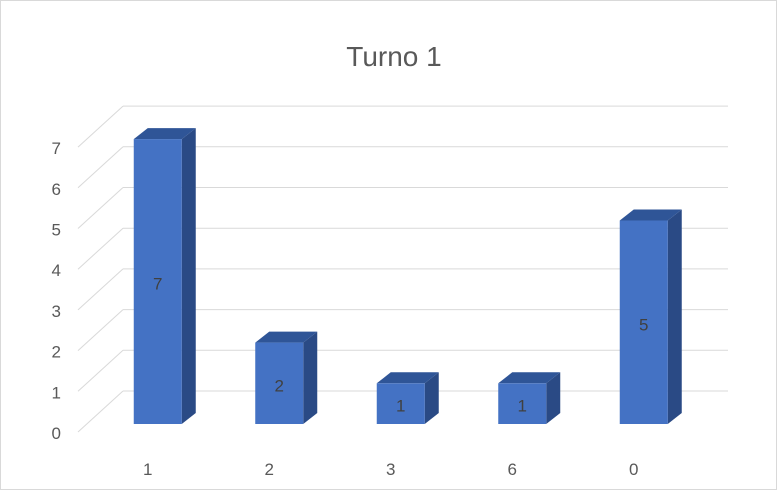  I want to click on x-axis: 1 2 3 6 0, so click(390, 469).